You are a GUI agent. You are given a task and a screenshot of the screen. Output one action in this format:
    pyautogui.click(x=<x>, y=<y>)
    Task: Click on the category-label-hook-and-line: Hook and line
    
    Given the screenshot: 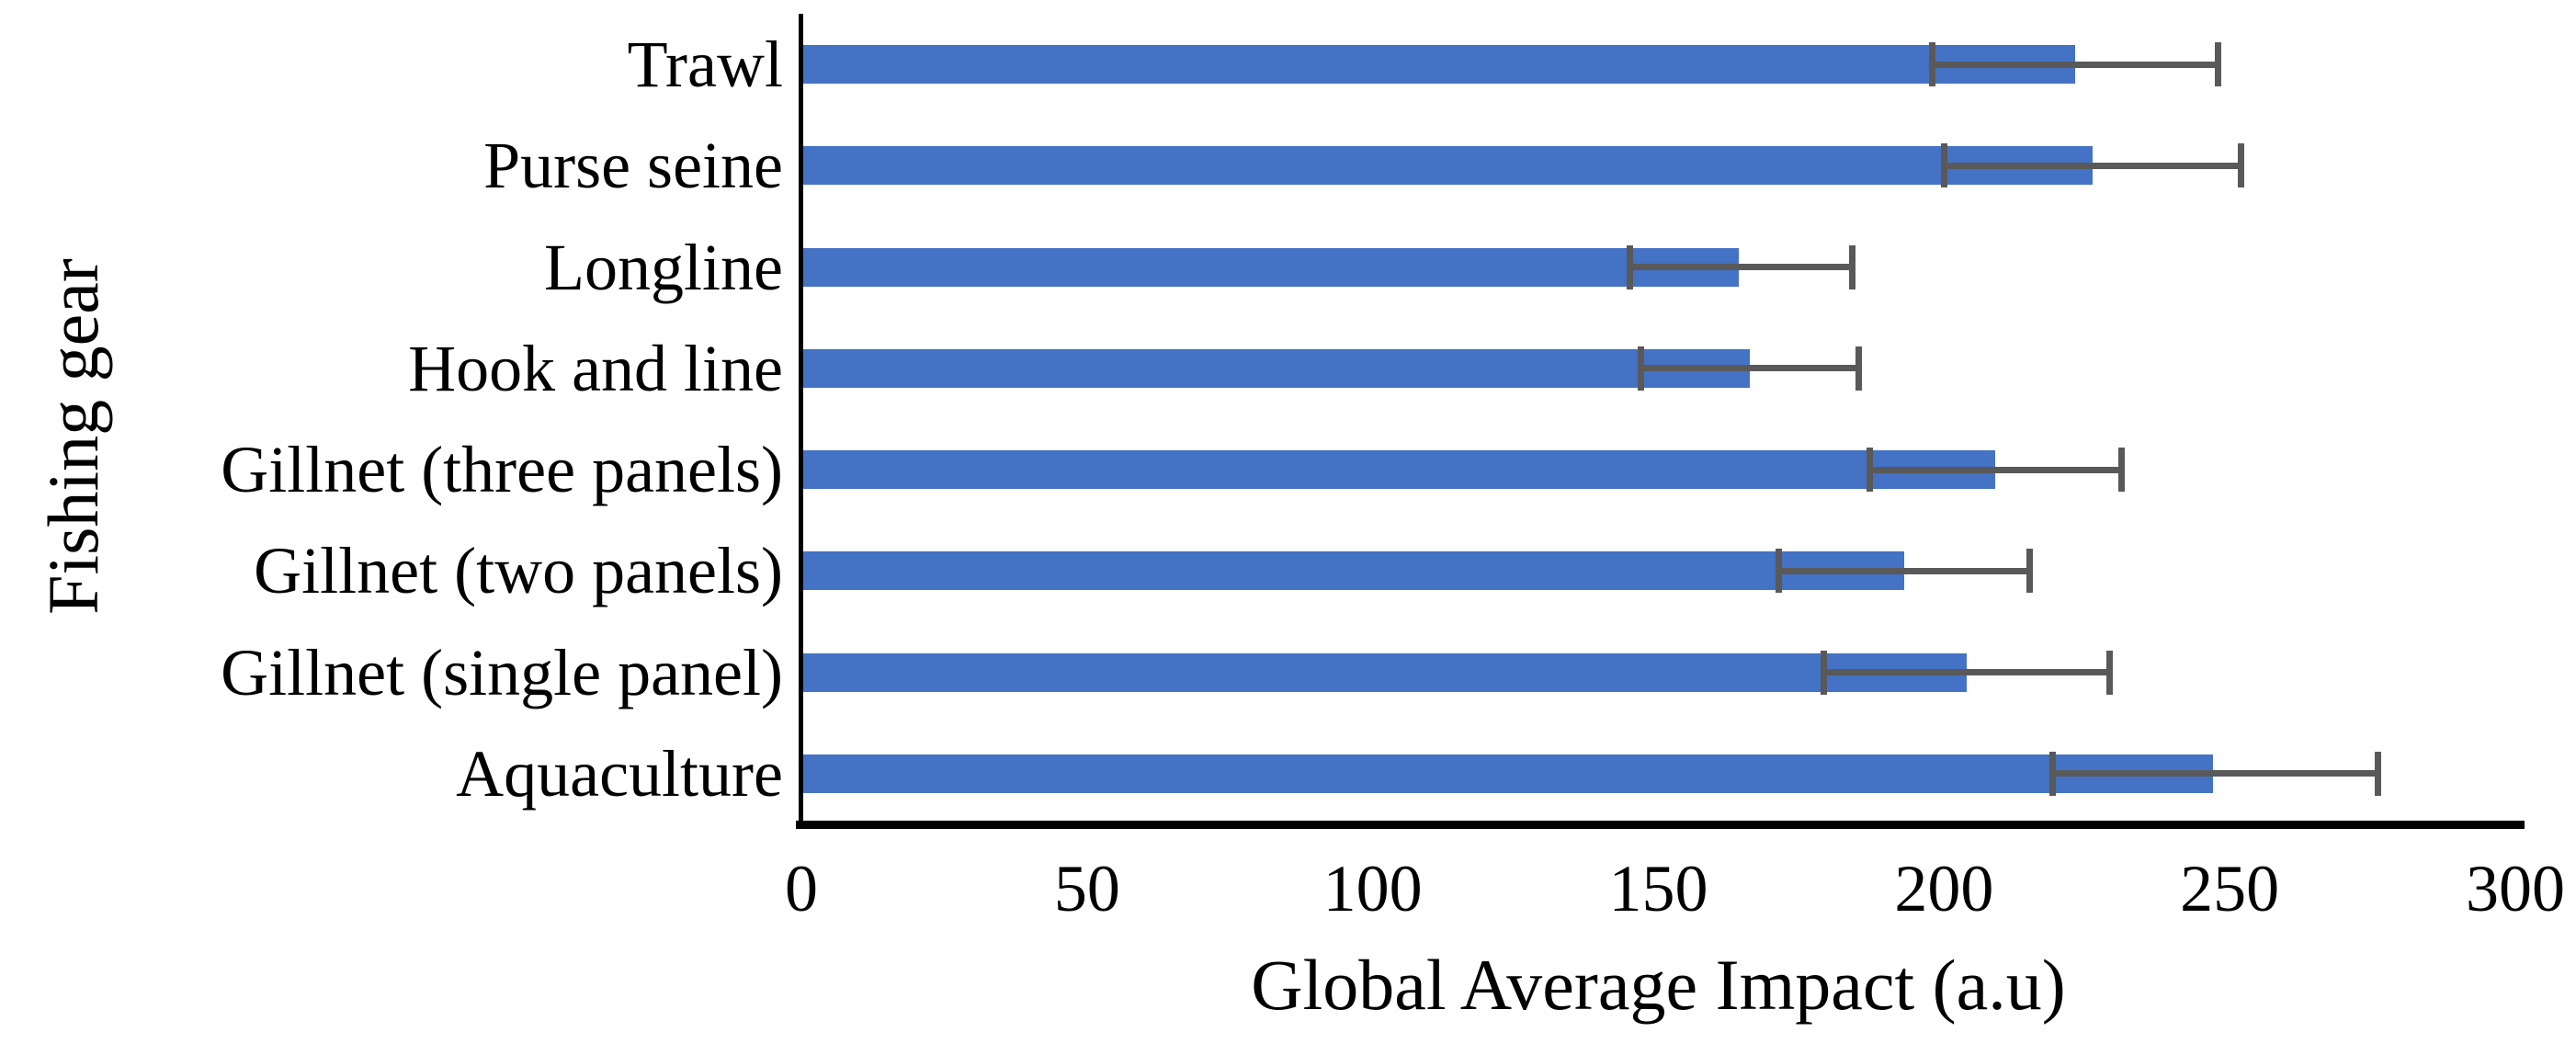 What is the action you would take?
    pyautogui.click(x=595, y=368)
    